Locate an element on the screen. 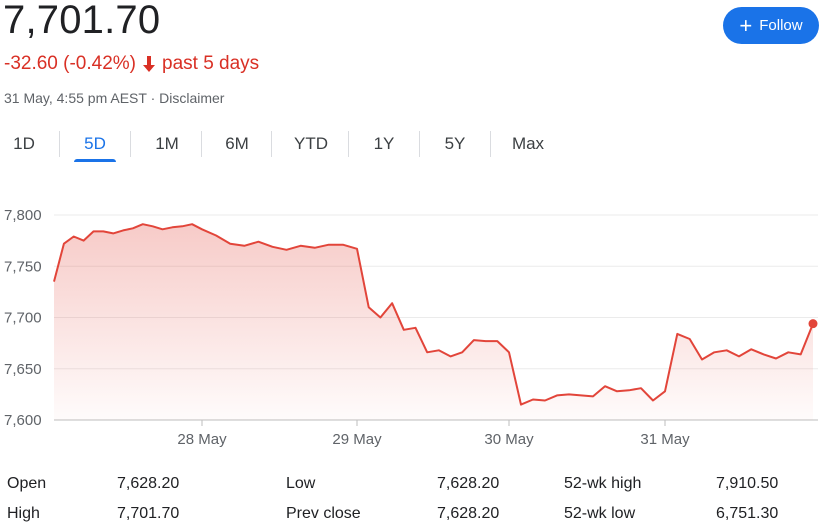 The width and height of the screenshot is (823, 528). tab-label: 1Y is located at coordinates (384, 143).